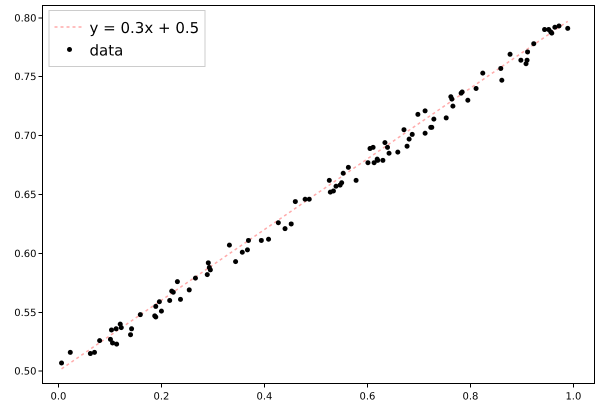  Describe the element at coordinates (145, 27) in the screenshot. I see `legend-label: y = 0.3x + 0.5` at that location.